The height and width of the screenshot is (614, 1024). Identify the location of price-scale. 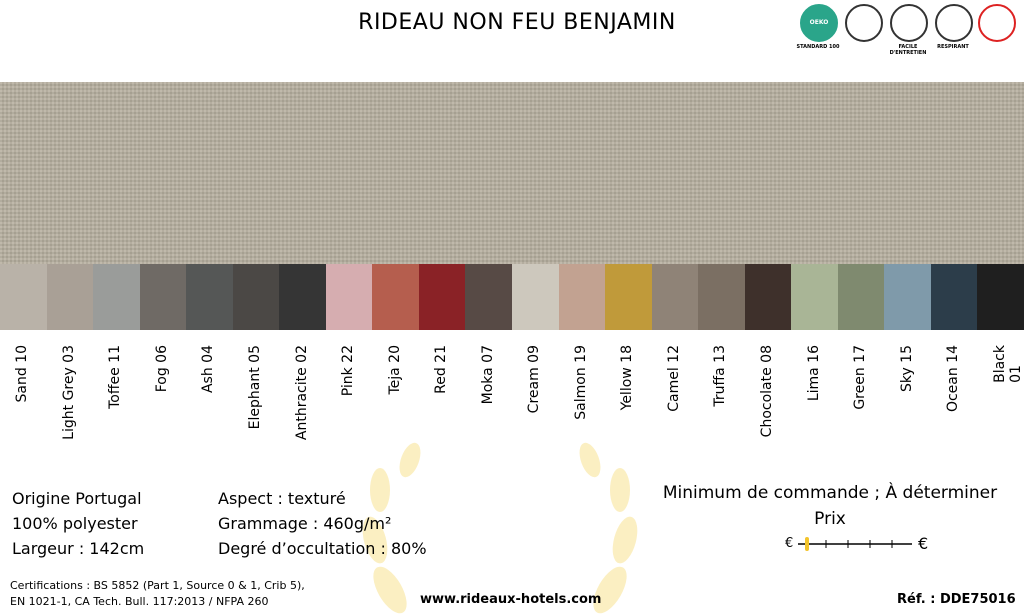
(855, 544).